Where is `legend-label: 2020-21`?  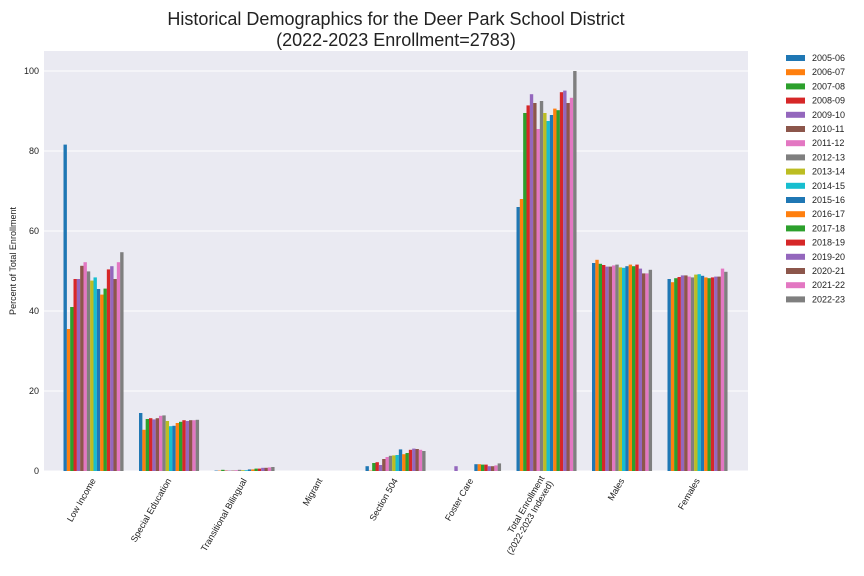 legend-label: 2020-21 is located at coordinates (828, 271).